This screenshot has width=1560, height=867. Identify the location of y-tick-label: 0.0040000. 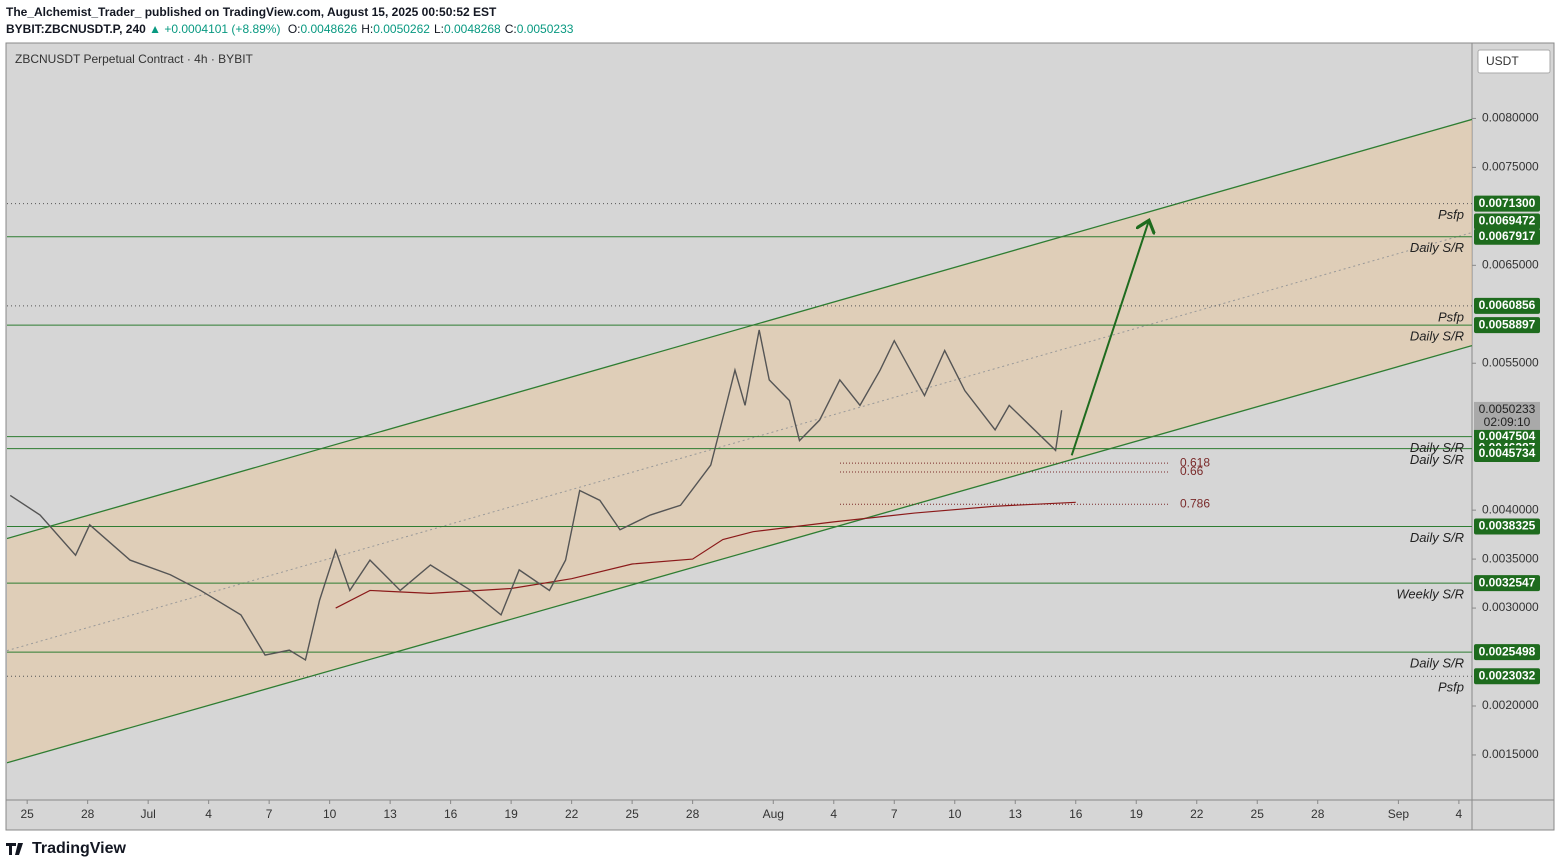
(1510, 509).